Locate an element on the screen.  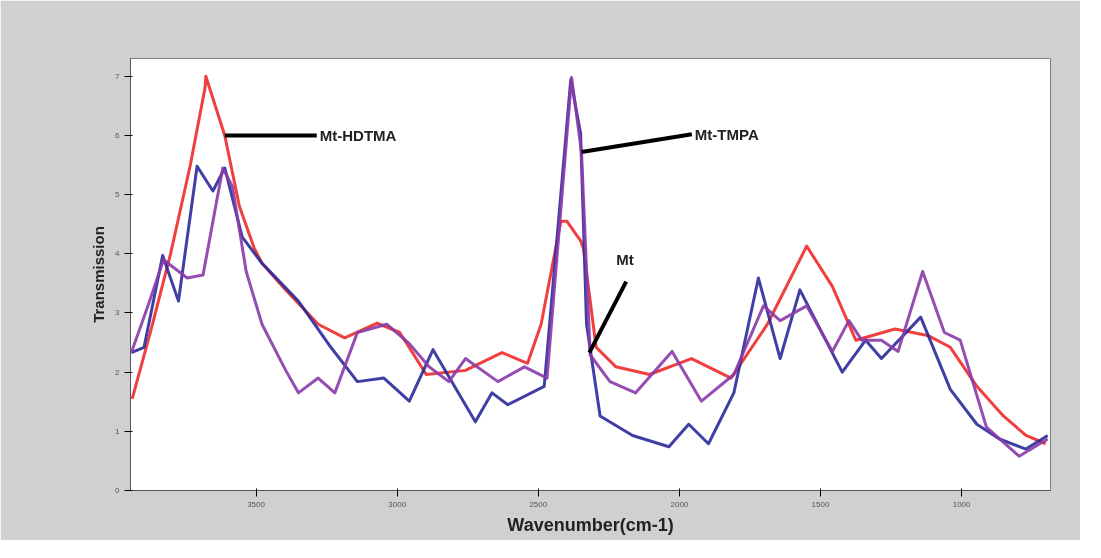
annotation: Mt-HDTMA is located at coordinates (358, 135).